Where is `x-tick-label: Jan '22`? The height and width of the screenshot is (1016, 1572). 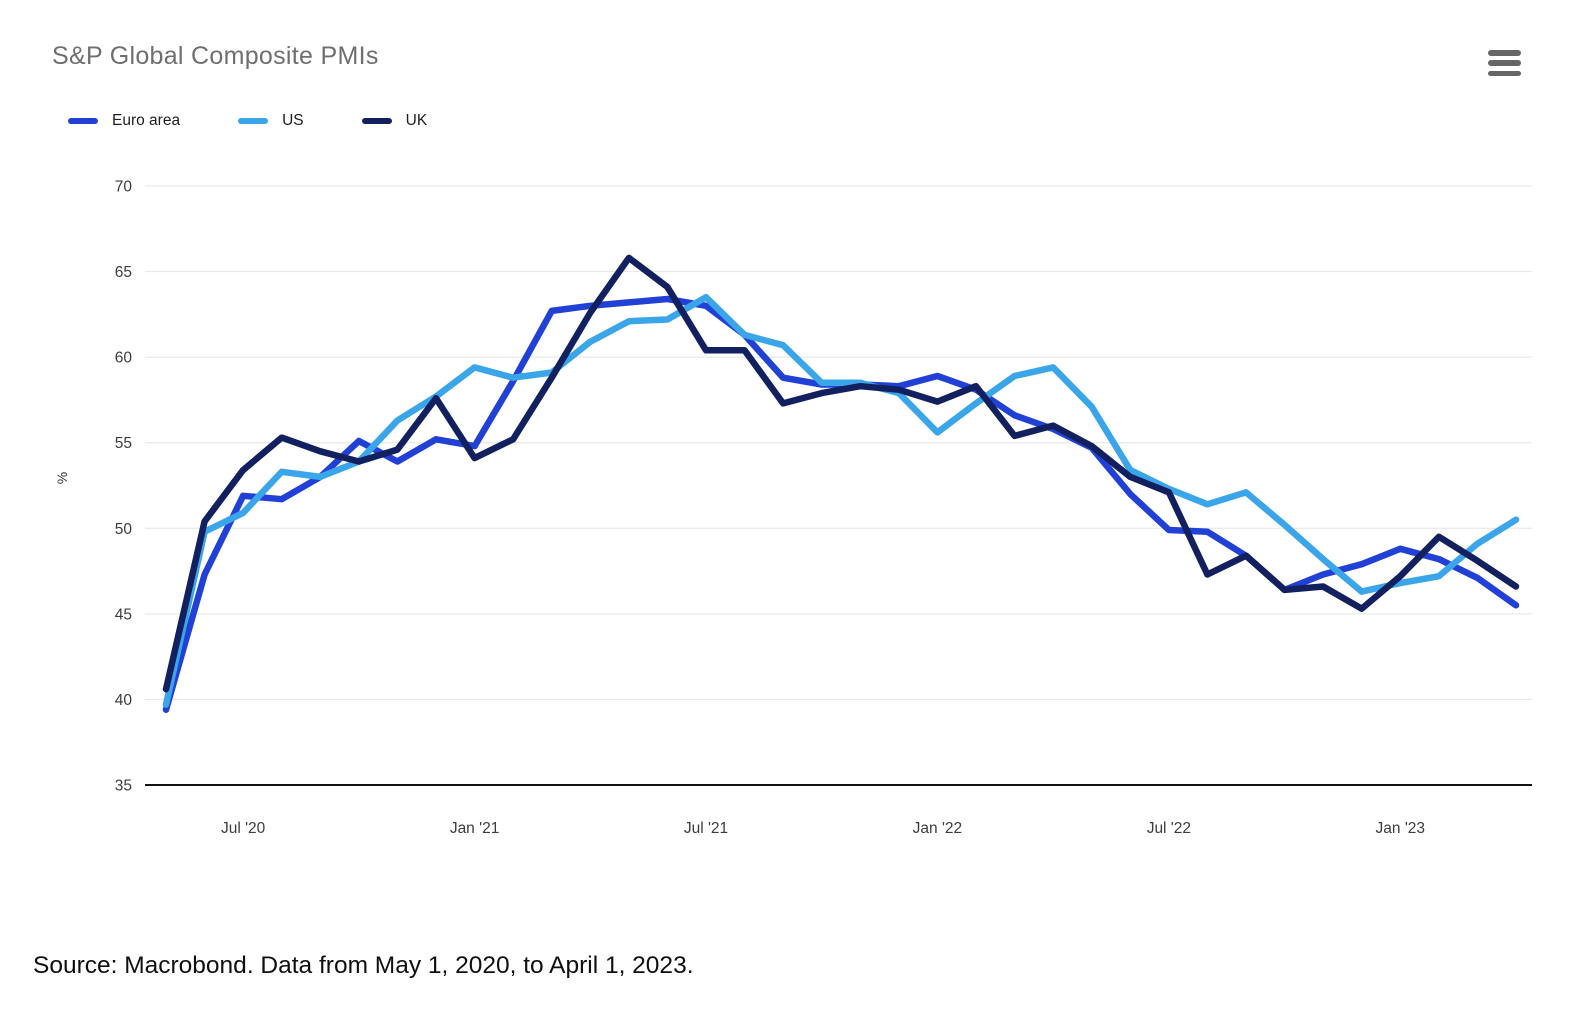 x-tick-label: Jan '22 is located at coordinates (938, 828).